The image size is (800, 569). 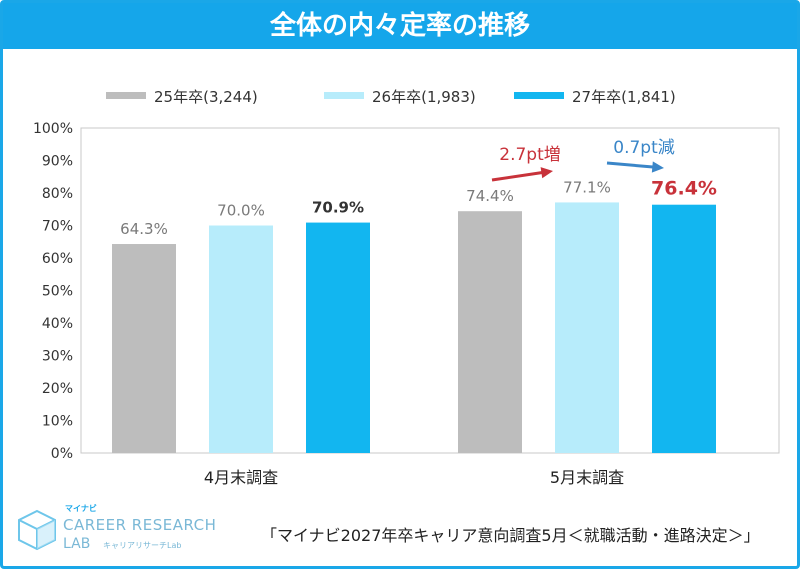 I want to click on y-tick-label: 60%, so click(x=57, y=259).